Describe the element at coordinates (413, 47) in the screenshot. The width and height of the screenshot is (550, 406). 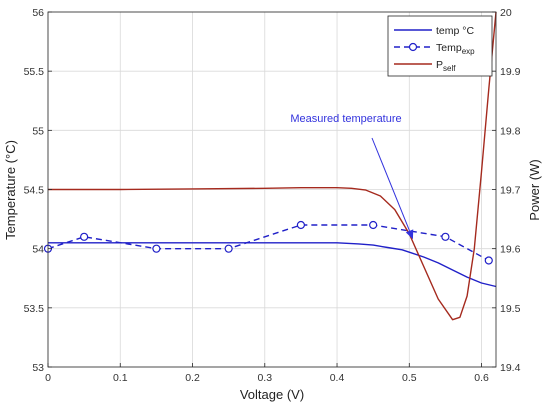
I see `legend-marker-temp-exp` at that location.